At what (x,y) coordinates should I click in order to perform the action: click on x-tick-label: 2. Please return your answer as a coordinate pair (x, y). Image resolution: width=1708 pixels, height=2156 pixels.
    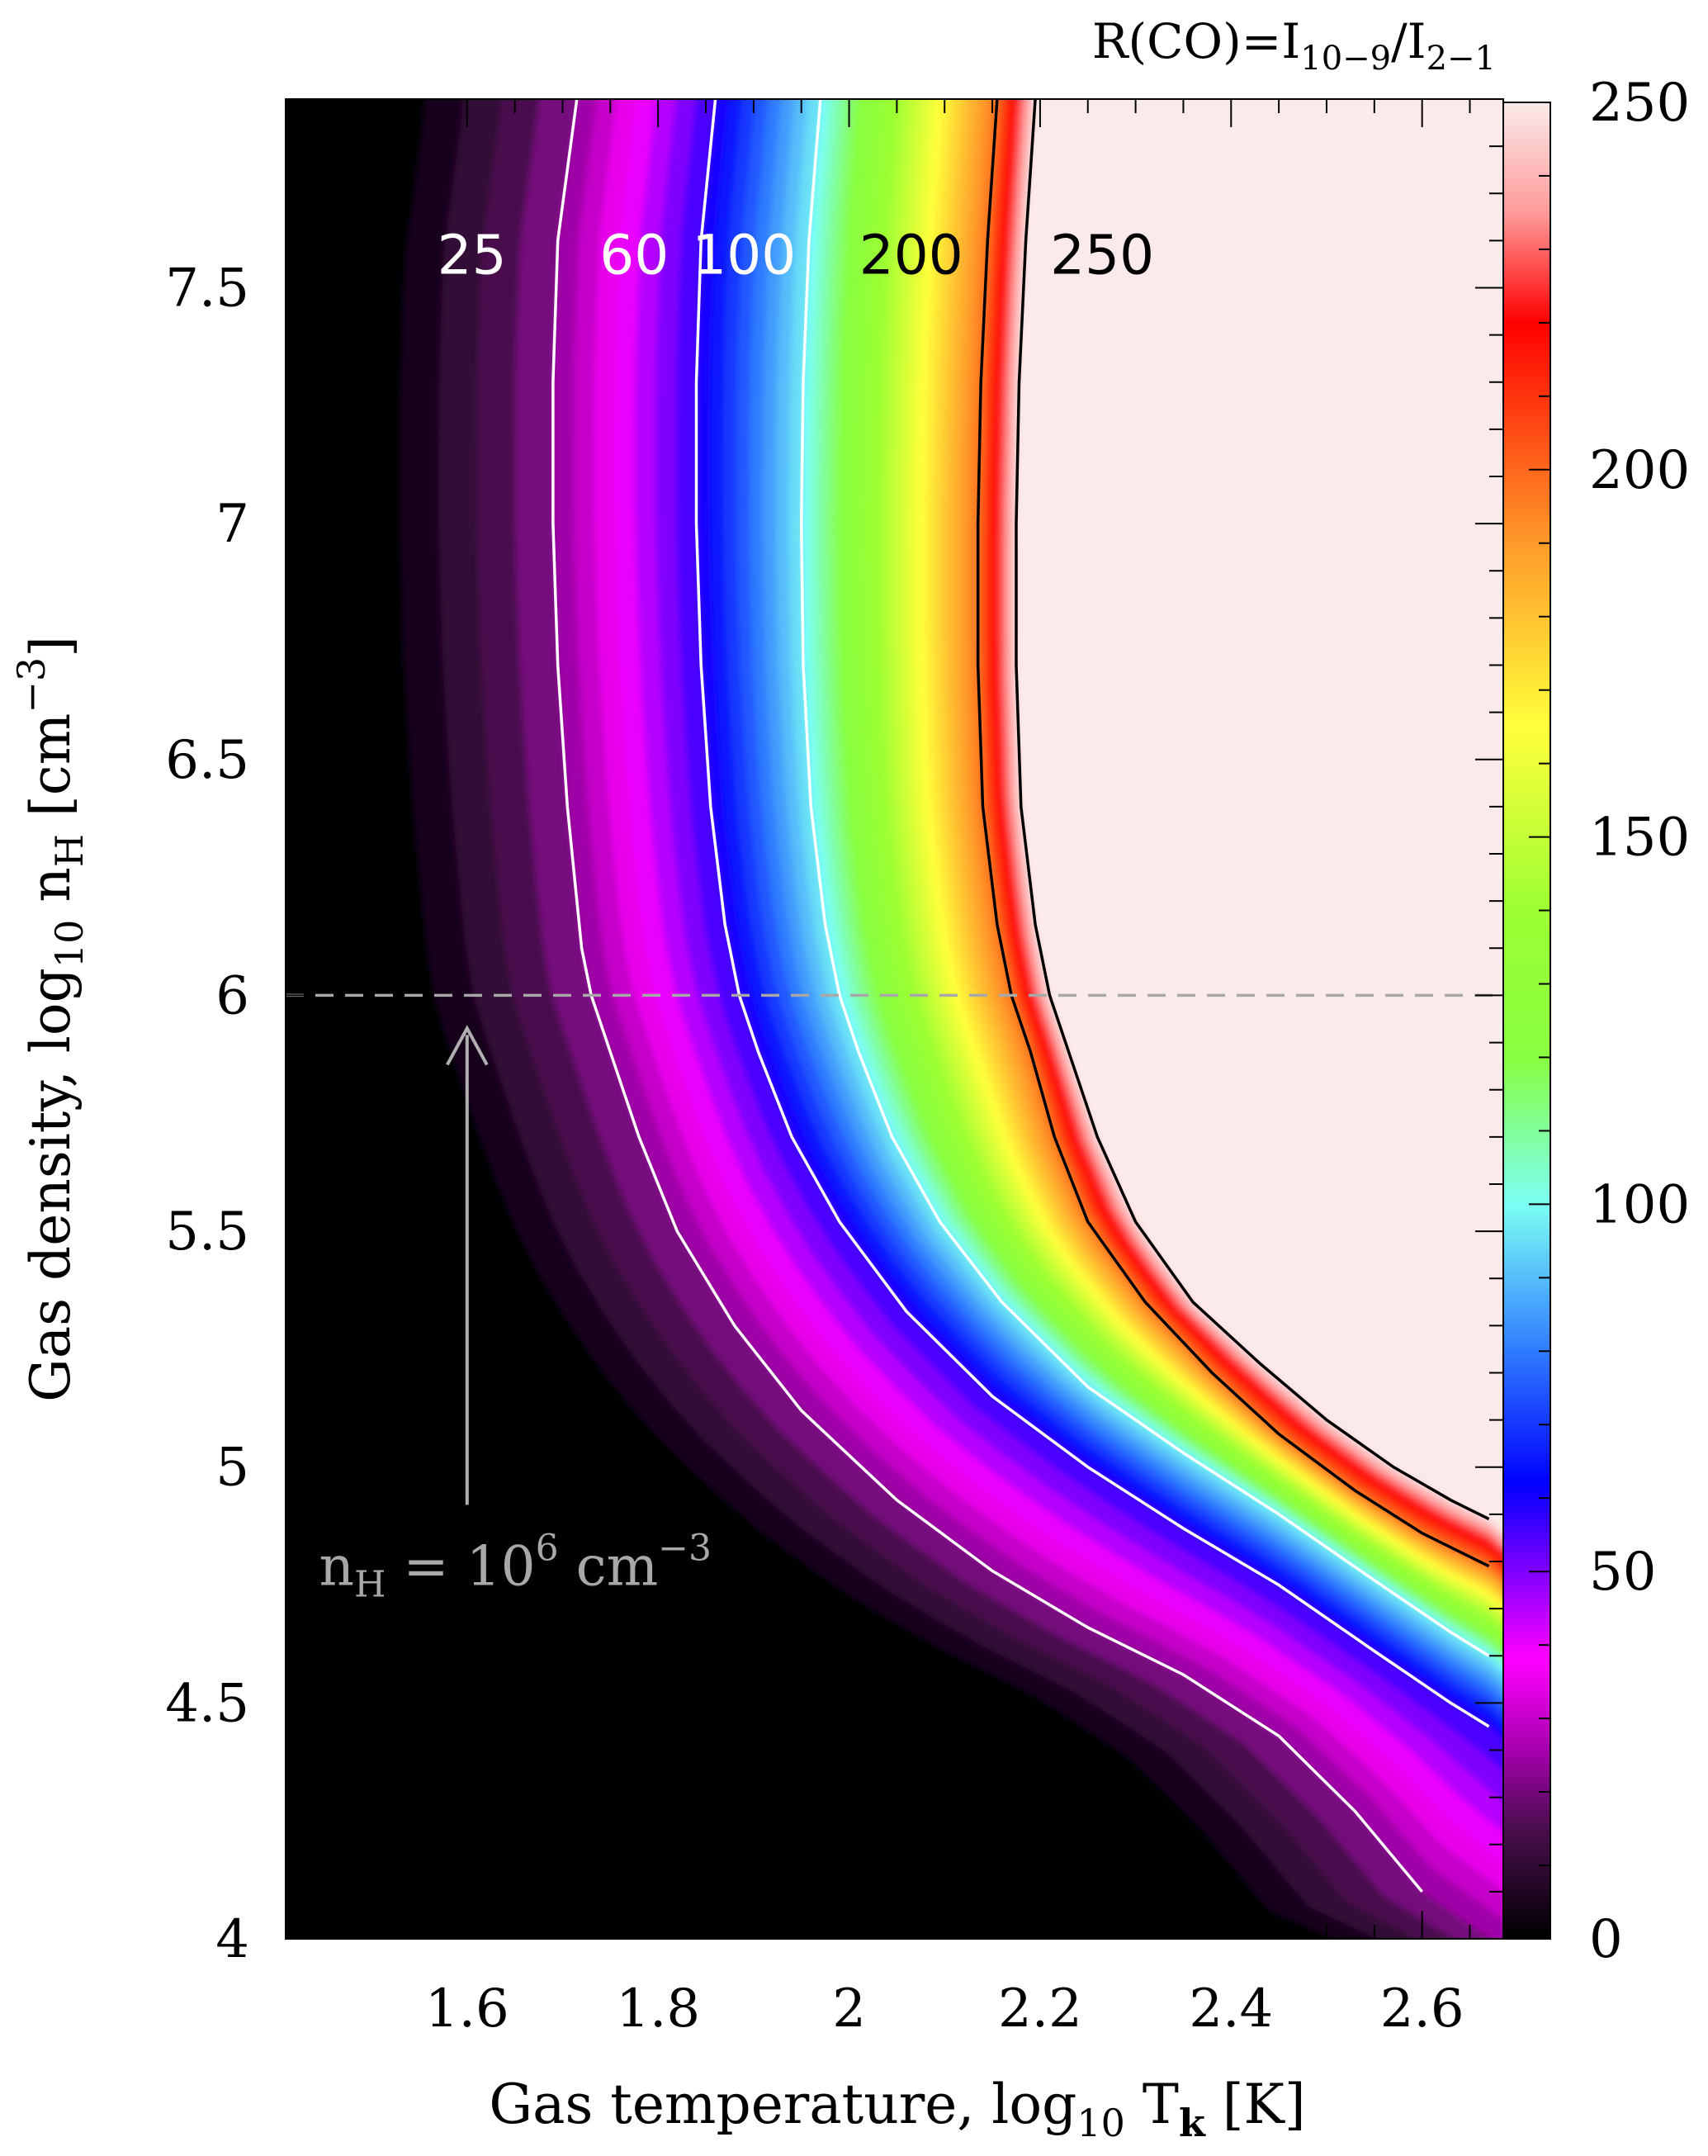
    Looking at the image, I should click on (849, 2009).